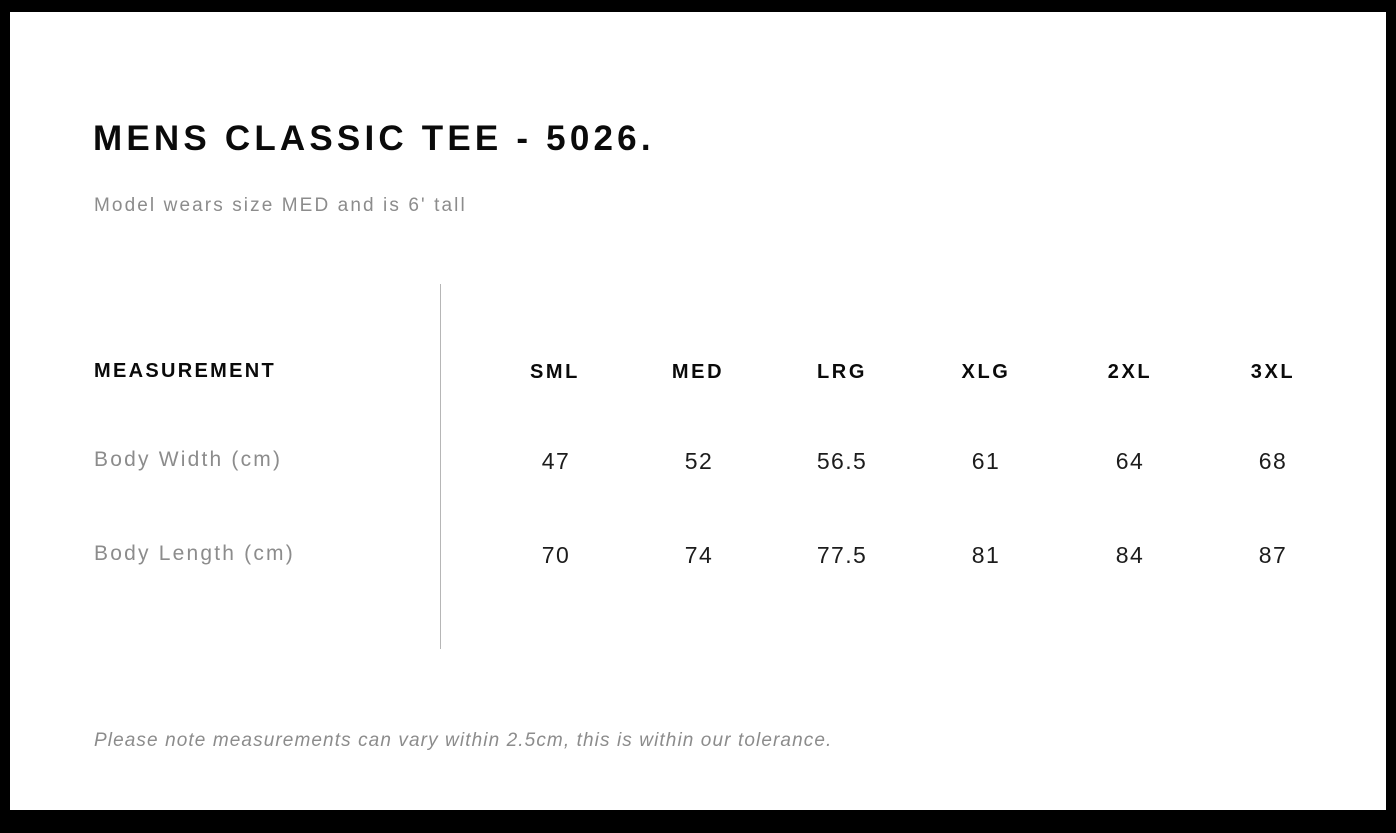  Describe the element at coordinates (1130, 461) in the screenshot. I see `cell-body-width-2xl: 64` at that location.